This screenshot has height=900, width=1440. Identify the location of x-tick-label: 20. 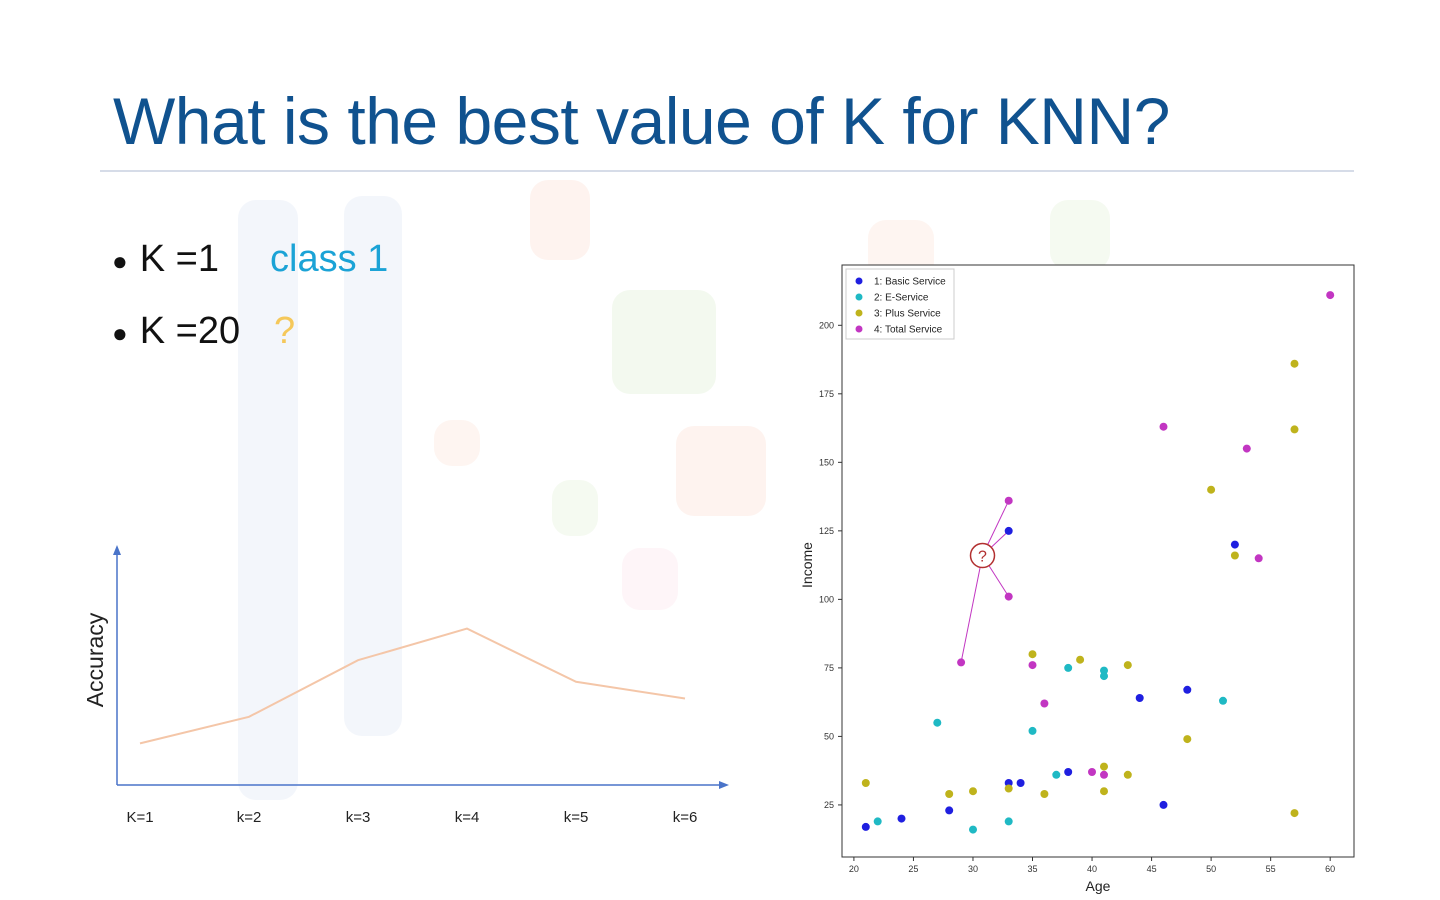
(854, 869).